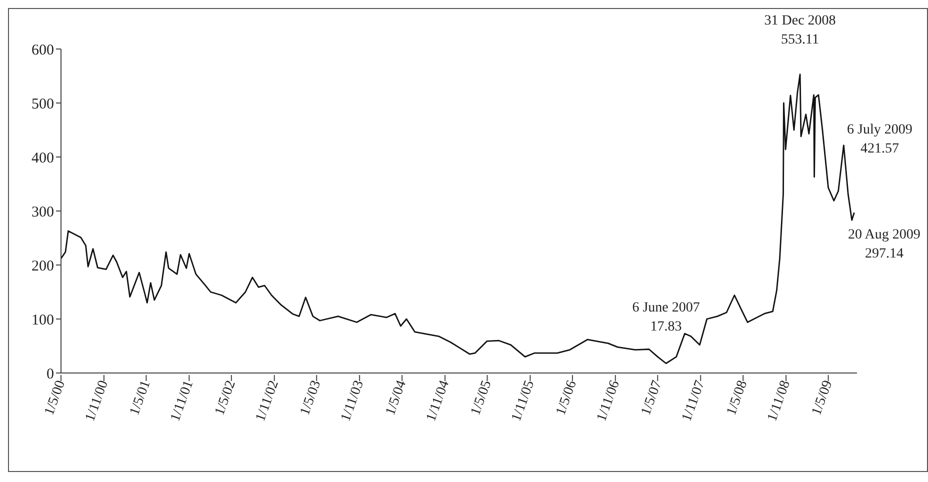 This screenshot has width=928, height=482. What do you see at coordinates (737, 398) in the screenshot?
I see `x-tick-label: 1/5/08` at bounding box center [737, 398].